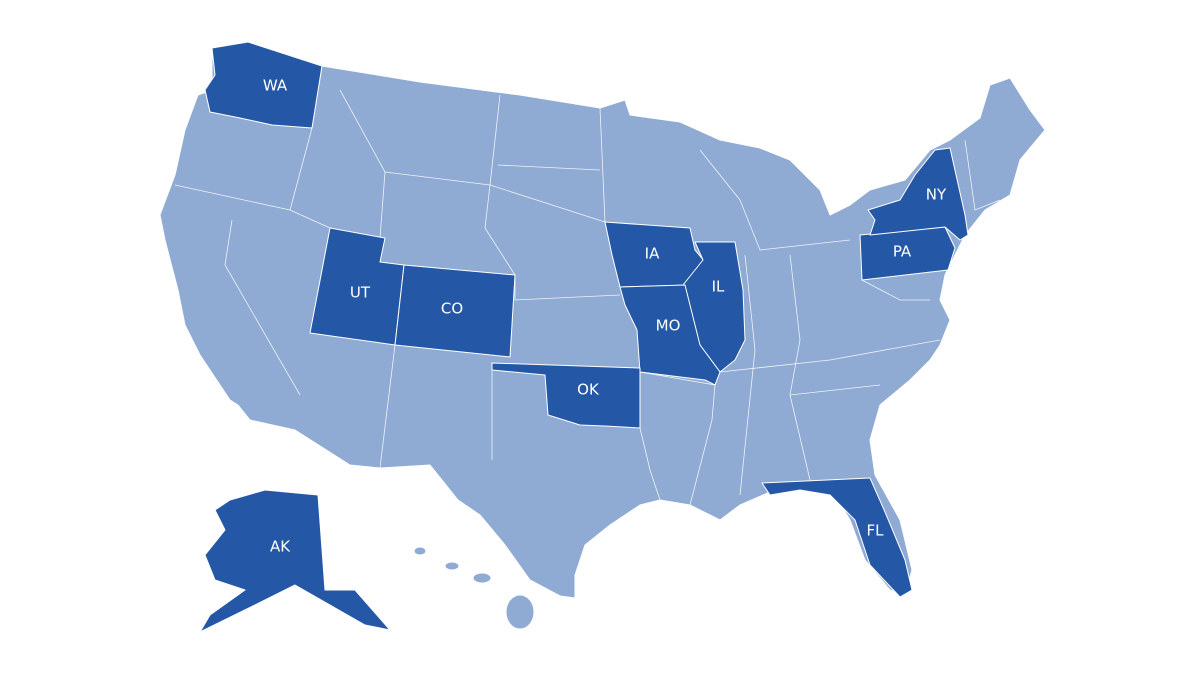 The image size is (1200, 680). I want to click on state-ak, so click(295, 561).